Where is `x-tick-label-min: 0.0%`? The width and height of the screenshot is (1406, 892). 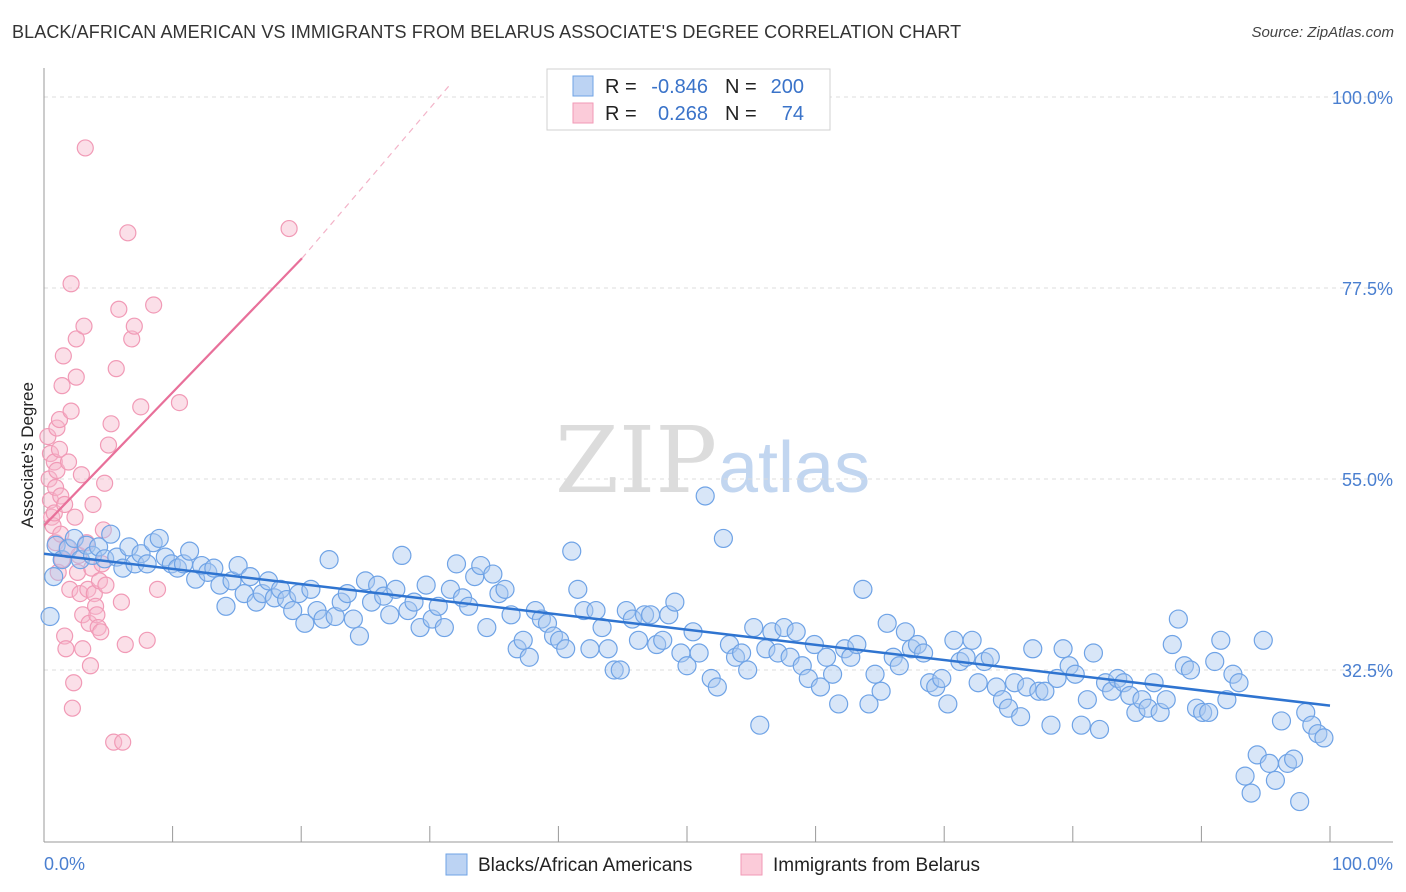
x-tick-label-min: 0.0% is located at coordinates (64, 864).